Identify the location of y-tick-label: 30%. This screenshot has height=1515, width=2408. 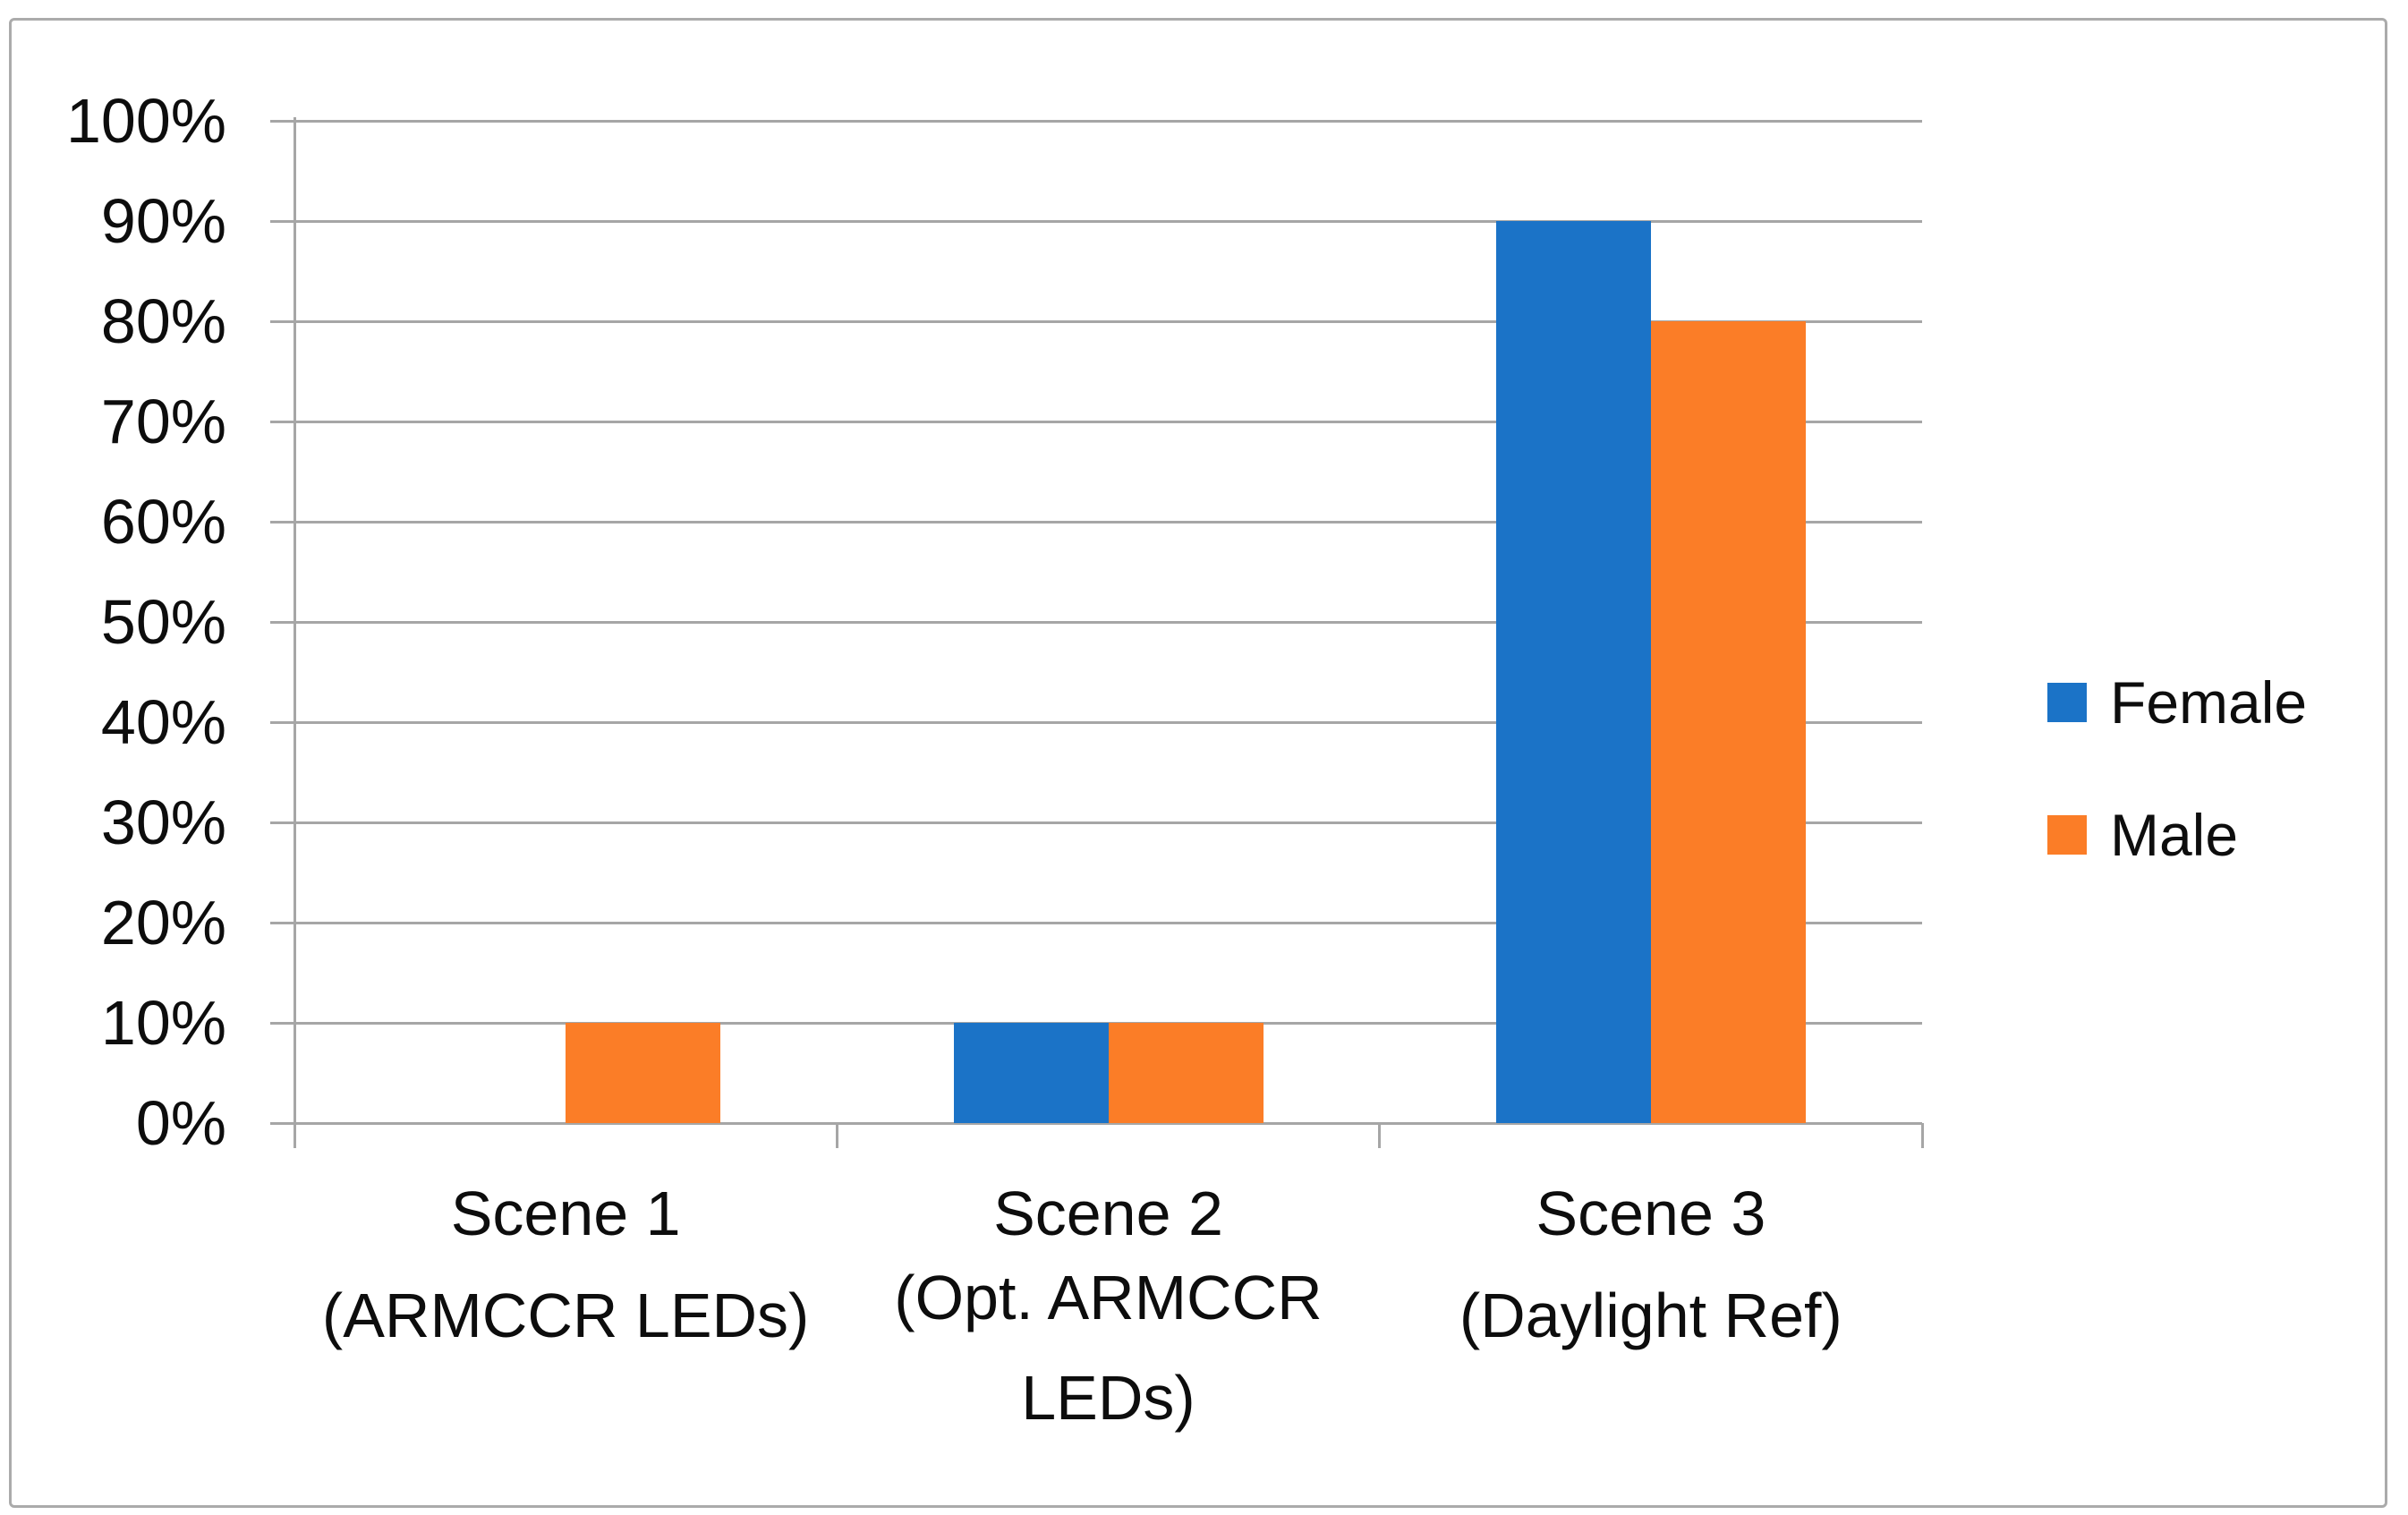
(163, 822).